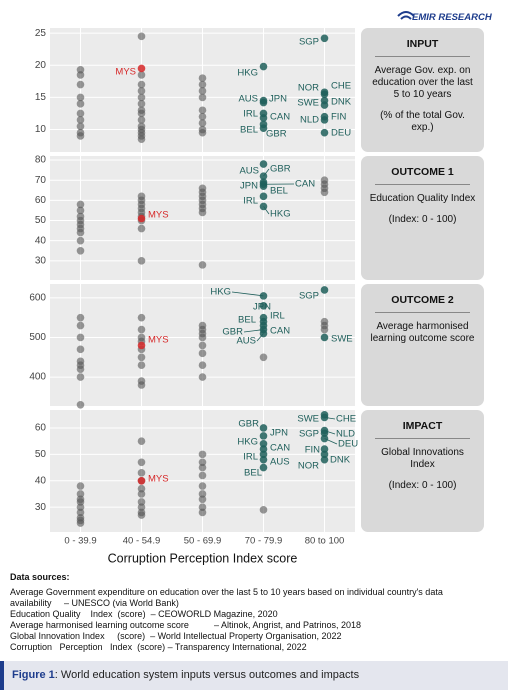  Describe the element at coordinates (253, 473) in the screenshot. I see `point-label: BEL` at that location.